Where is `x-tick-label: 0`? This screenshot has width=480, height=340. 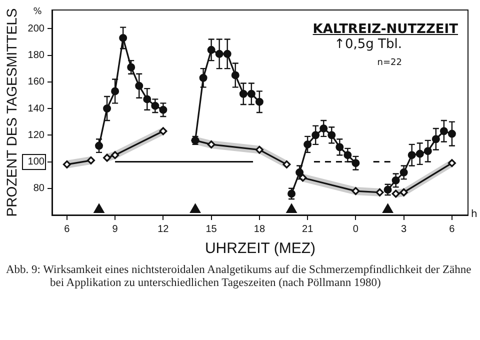 x-tick-label: 0 is located at coordinates (355, 229).